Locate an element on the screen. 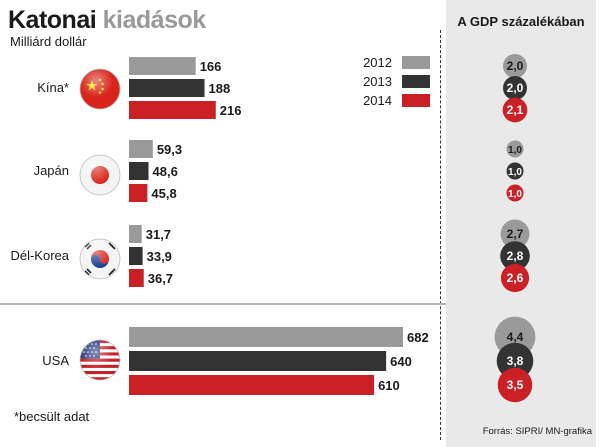 This screenshot has width=600, height=447. bar-value-label-2012-3: 682 is located at coordinates (418, 337).